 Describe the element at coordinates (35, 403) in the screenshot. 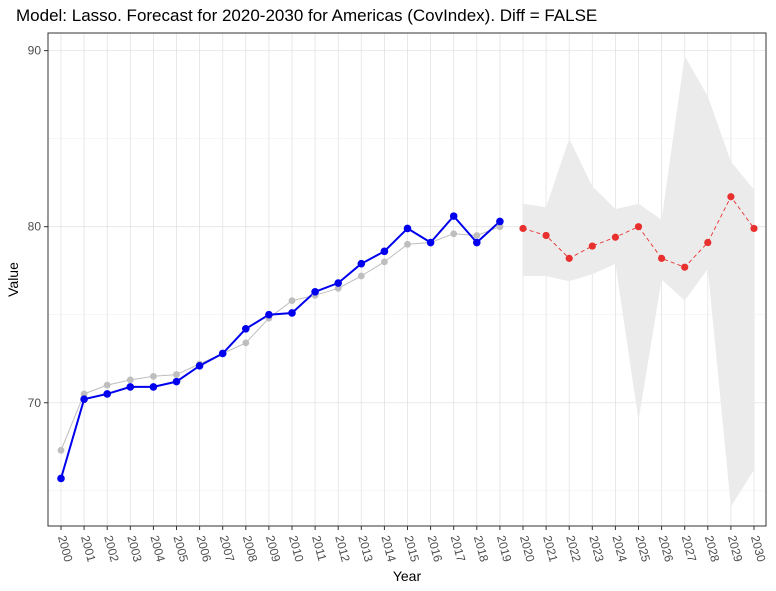

I see `y-tick-label: 70` at that location.